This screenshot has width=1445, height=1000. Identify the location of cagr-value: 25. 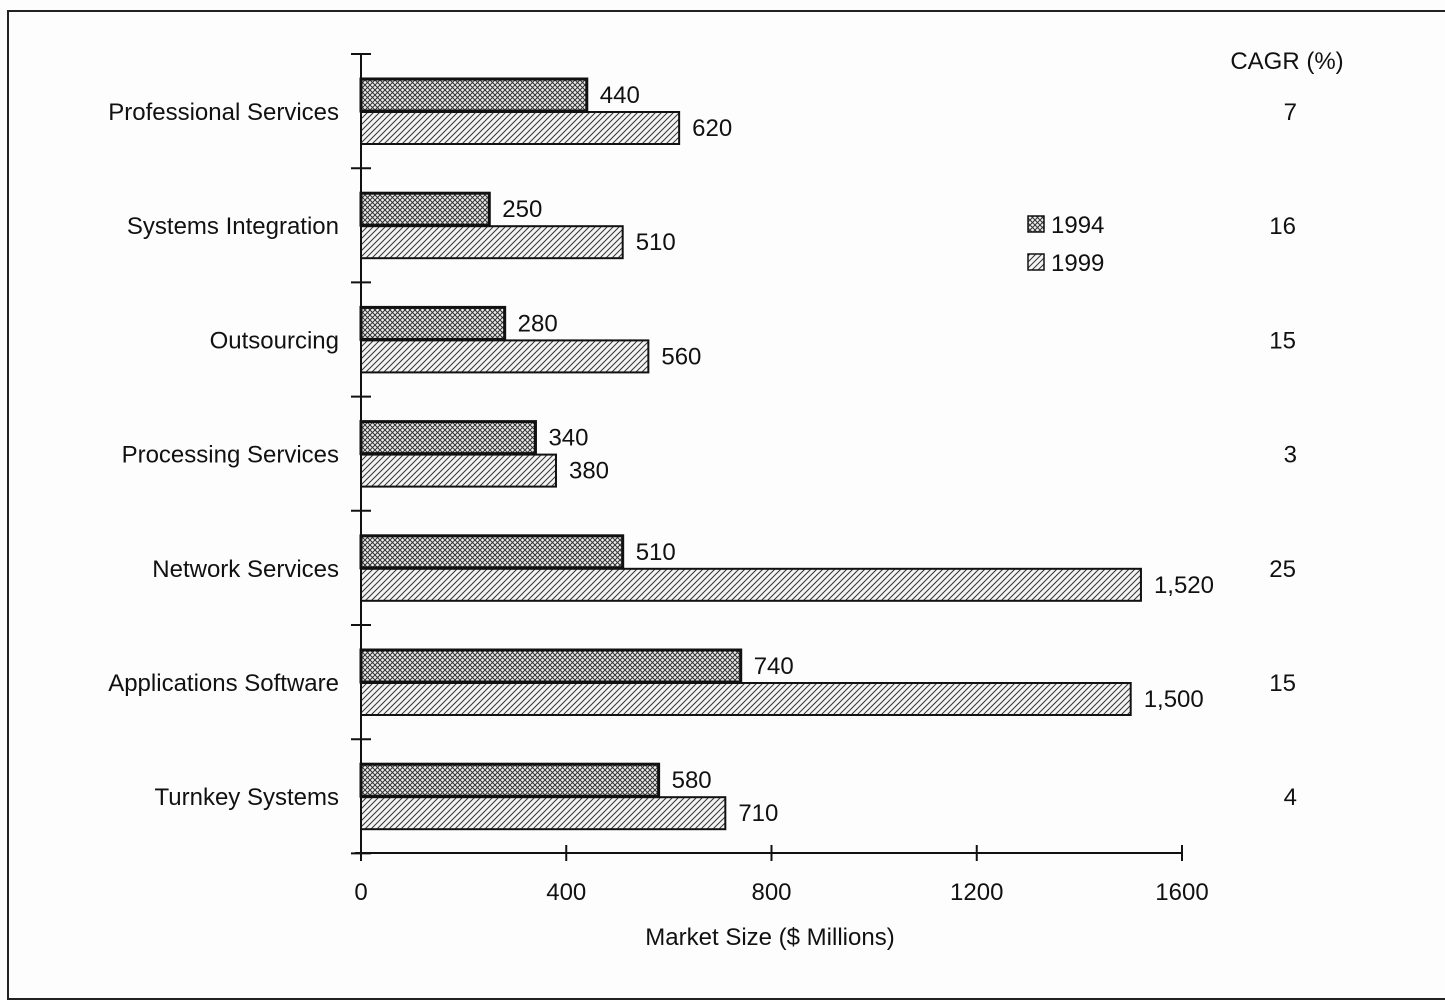
(1282, 569).